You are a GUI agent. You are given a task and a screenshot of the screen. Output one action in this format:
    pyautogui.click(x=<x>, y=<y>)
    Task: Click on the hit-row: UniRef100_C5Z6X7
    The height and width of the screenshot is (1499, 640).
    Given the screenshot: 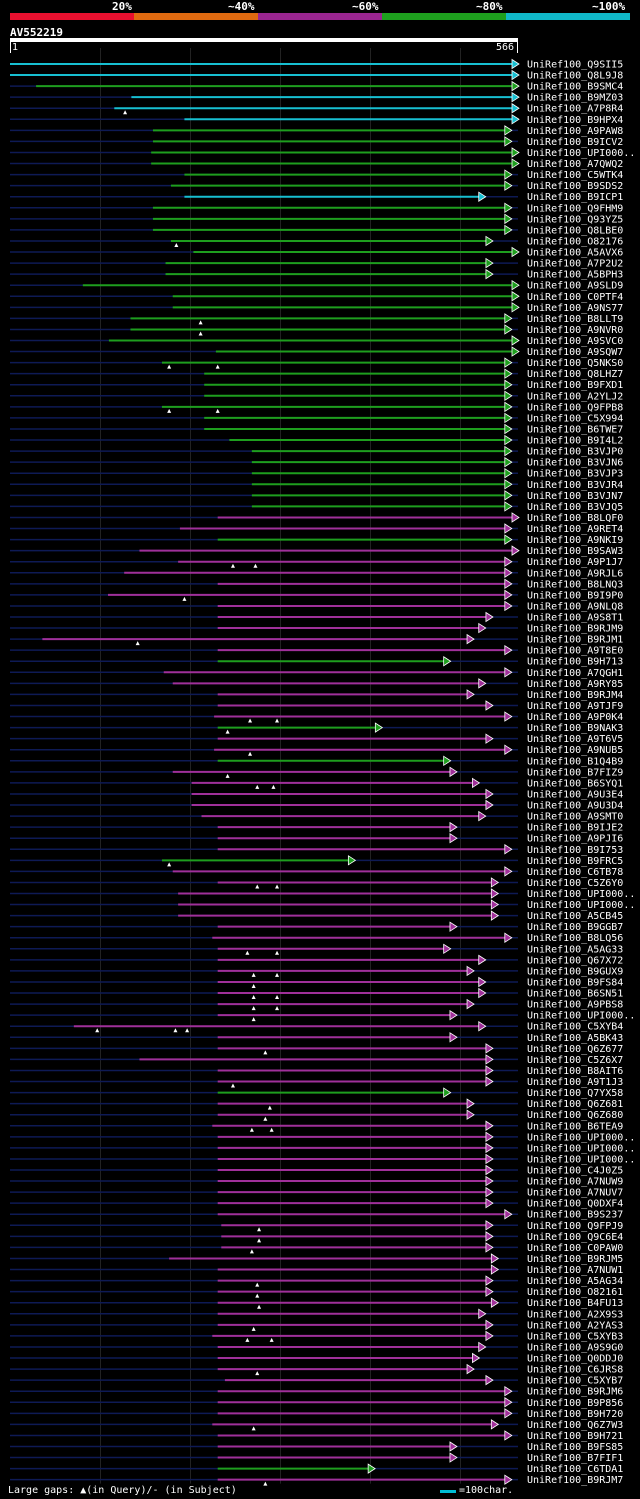 What is the action you would take?
    pyautogui.click(x=316, y=1060)
    